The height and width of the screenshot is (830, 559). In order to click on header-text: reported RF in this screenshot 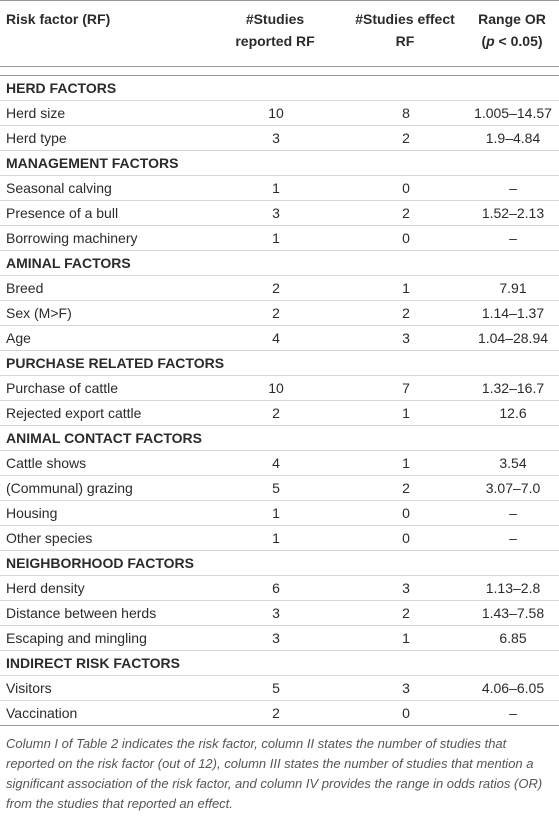, I will do `click(275, 41)`.